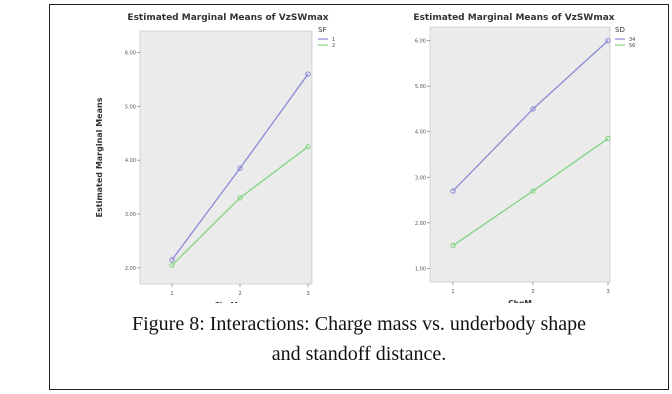  What do you see at coordinates (453, 292) in the screenshot?
I see `right-x-tick-label-0: 1` at bounding box center [453, 292].